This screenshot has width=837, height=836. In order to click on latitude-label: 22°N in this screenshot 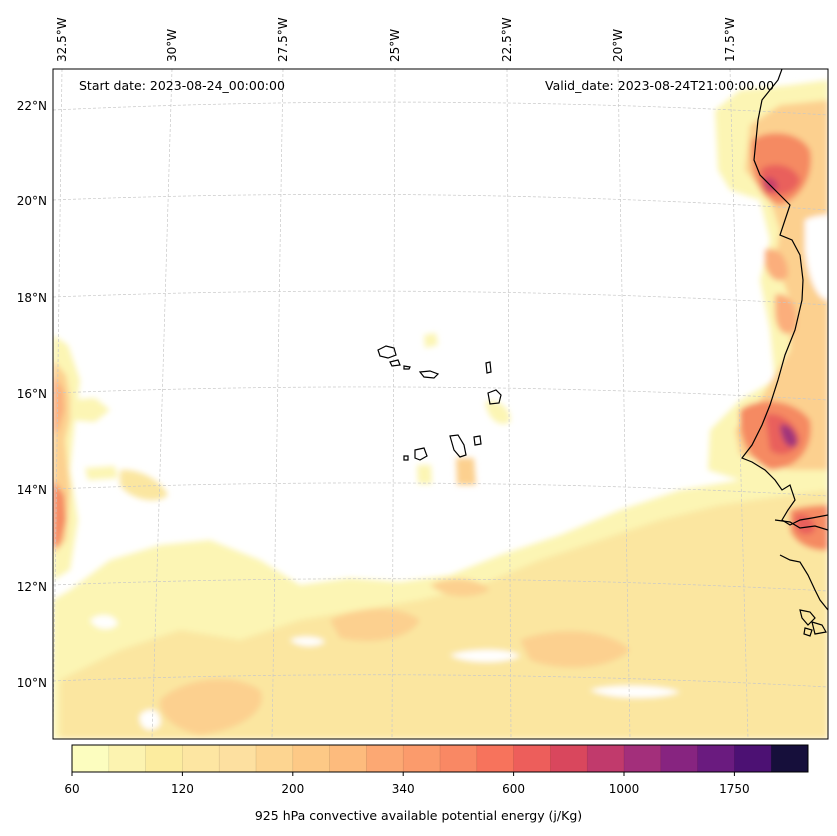, I will do `click(31, 106)`.